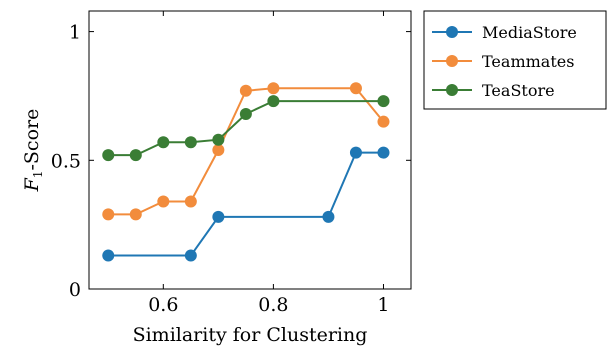  Describe the element at coordinates (518, 90) in the screenshot. I see `legend-label: TeaStore` at that location.